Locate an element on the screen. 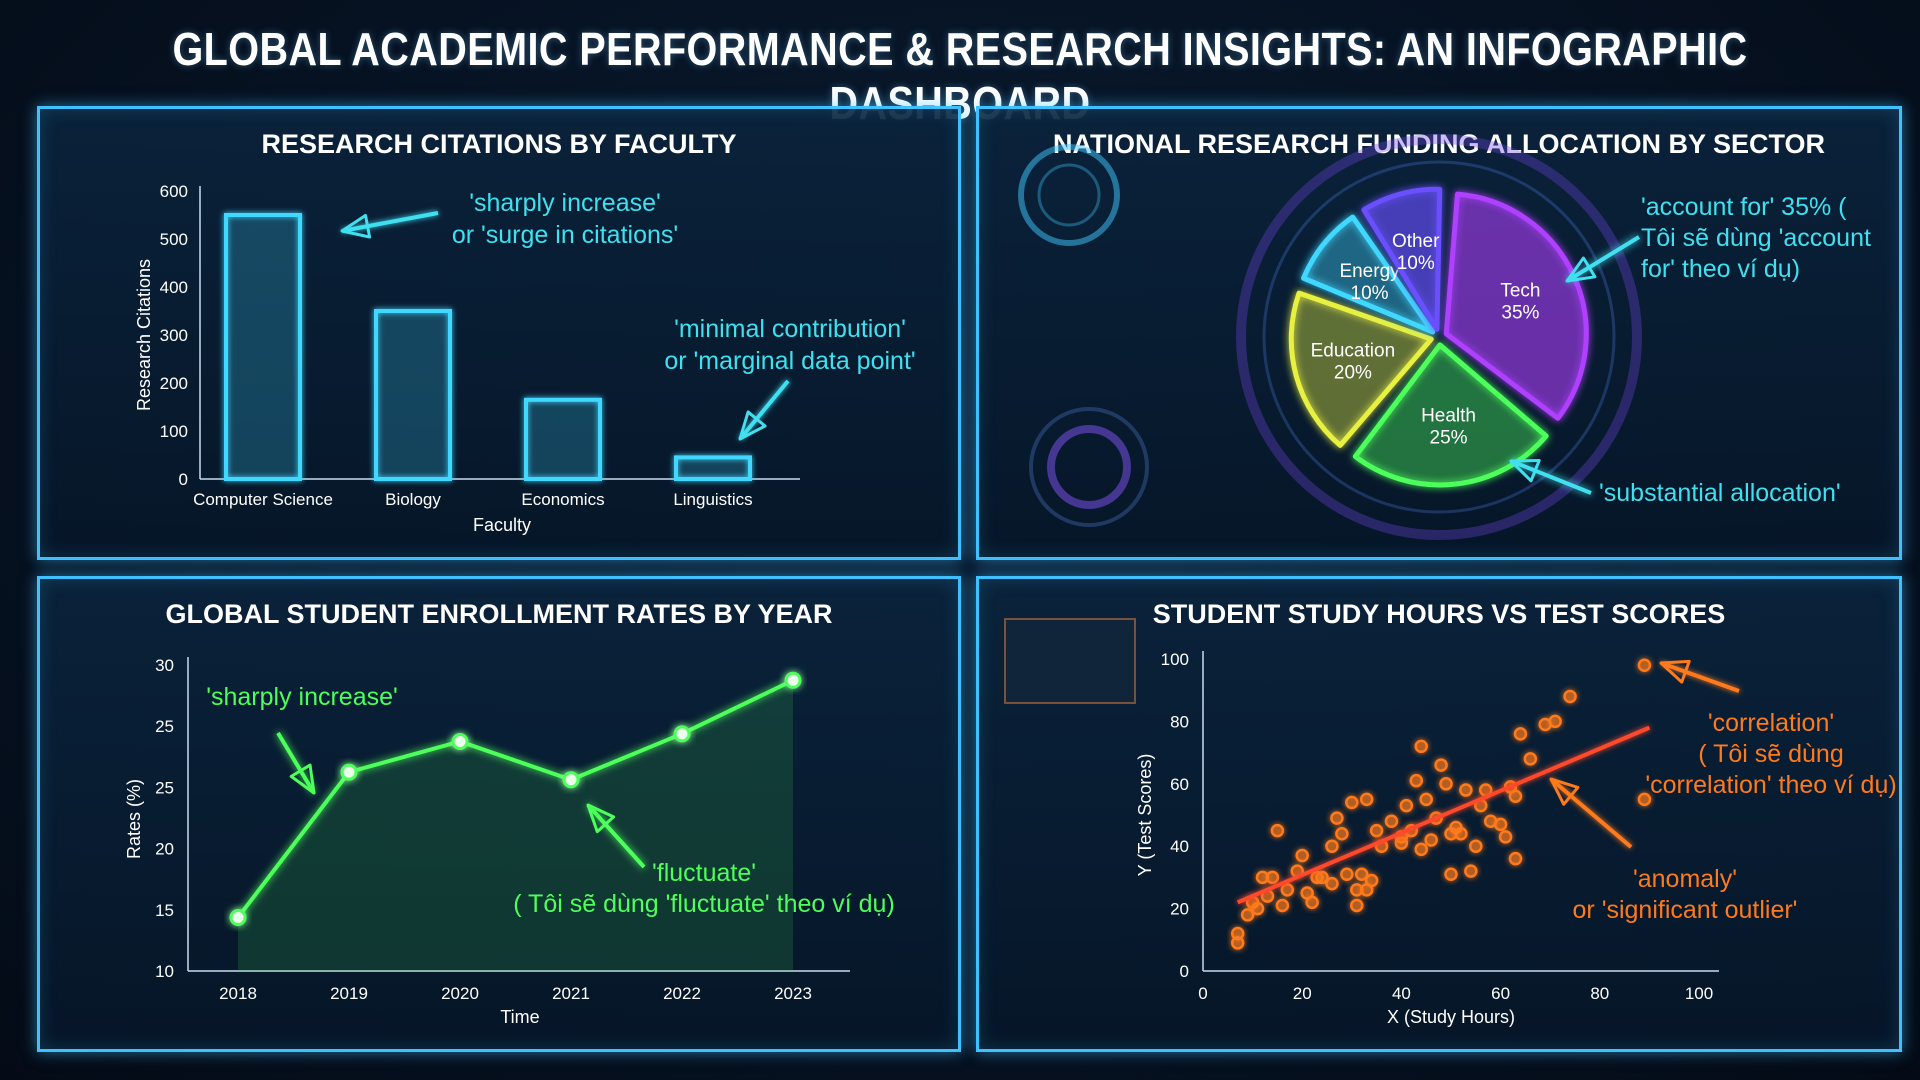 The image size is (1920, 1080). slice-label: Energy is located at coordinates (1369, 271).